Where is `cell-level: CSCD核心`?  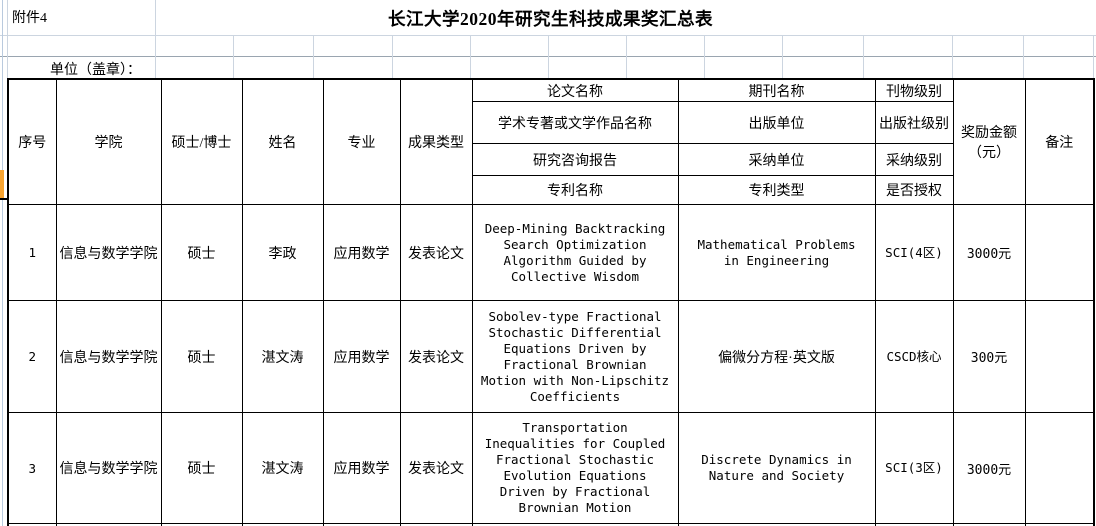 cell-level: CSCD核心 is located at coordinates (914, 356).